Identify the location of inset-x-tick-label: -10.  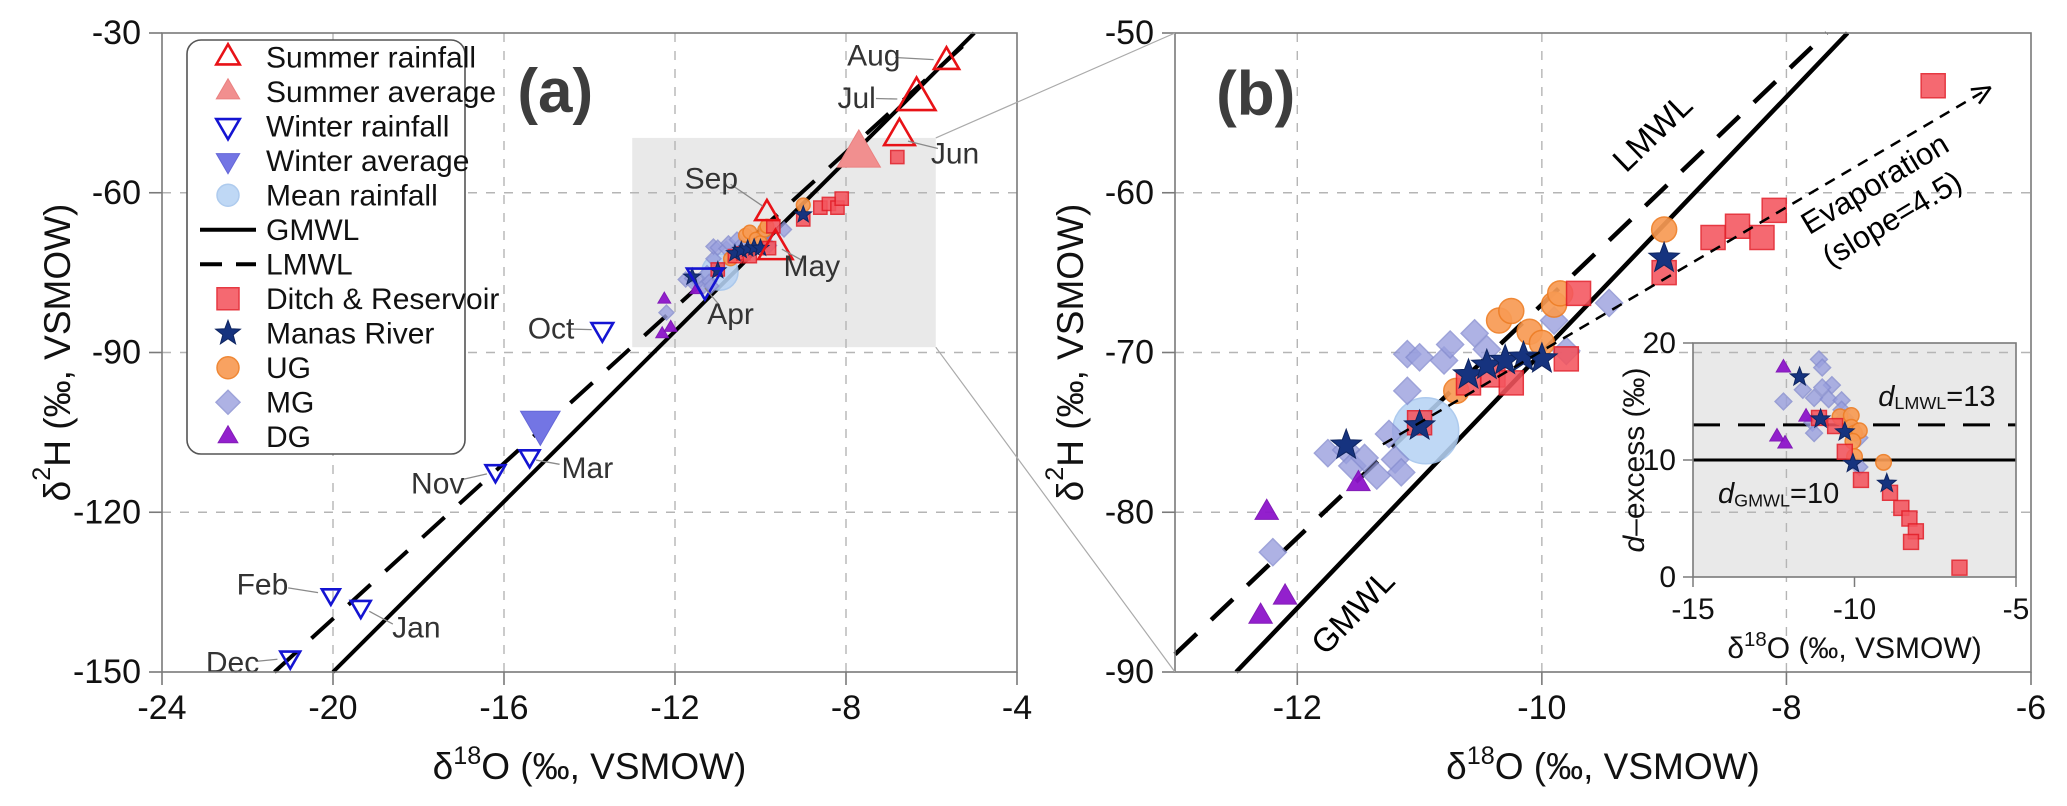
(1854, 609).